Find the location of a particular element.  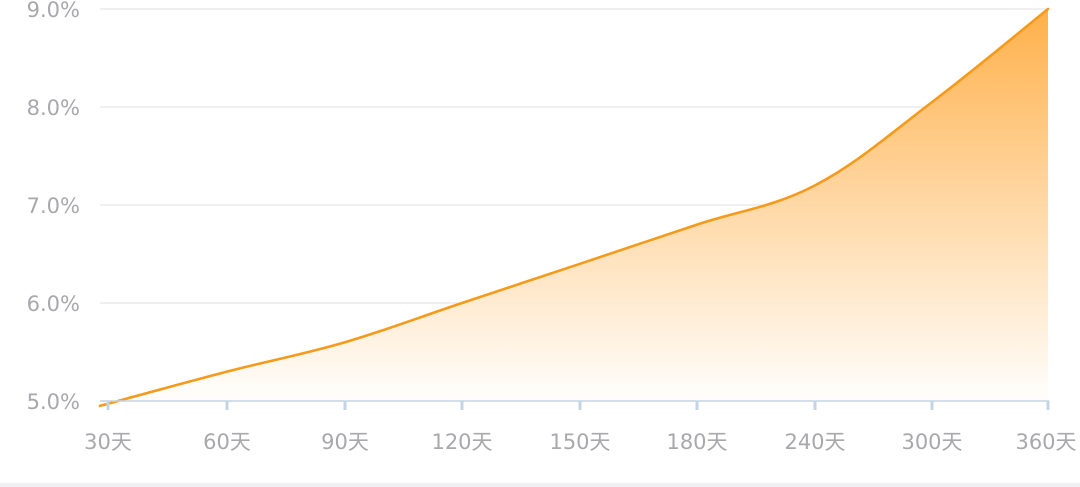

x-axis is located at coordinates (575, 405).